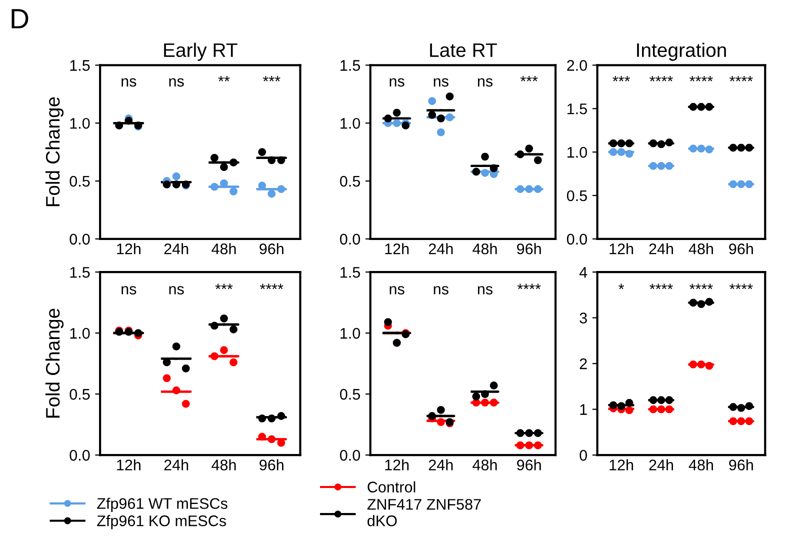 This screenshot has height=543, width=788. I want to click on y-tick-label: 0, so click(583, 455).